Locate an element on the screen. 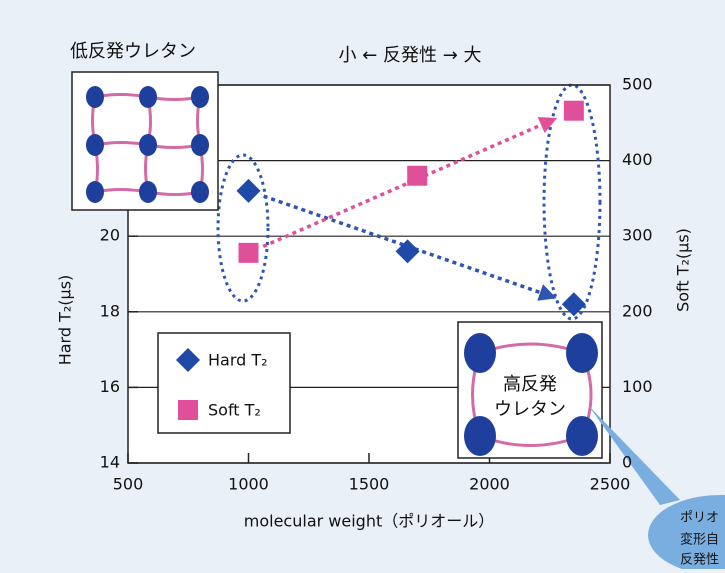  callout-text: 変形自 is located at coordinates (699, 540).